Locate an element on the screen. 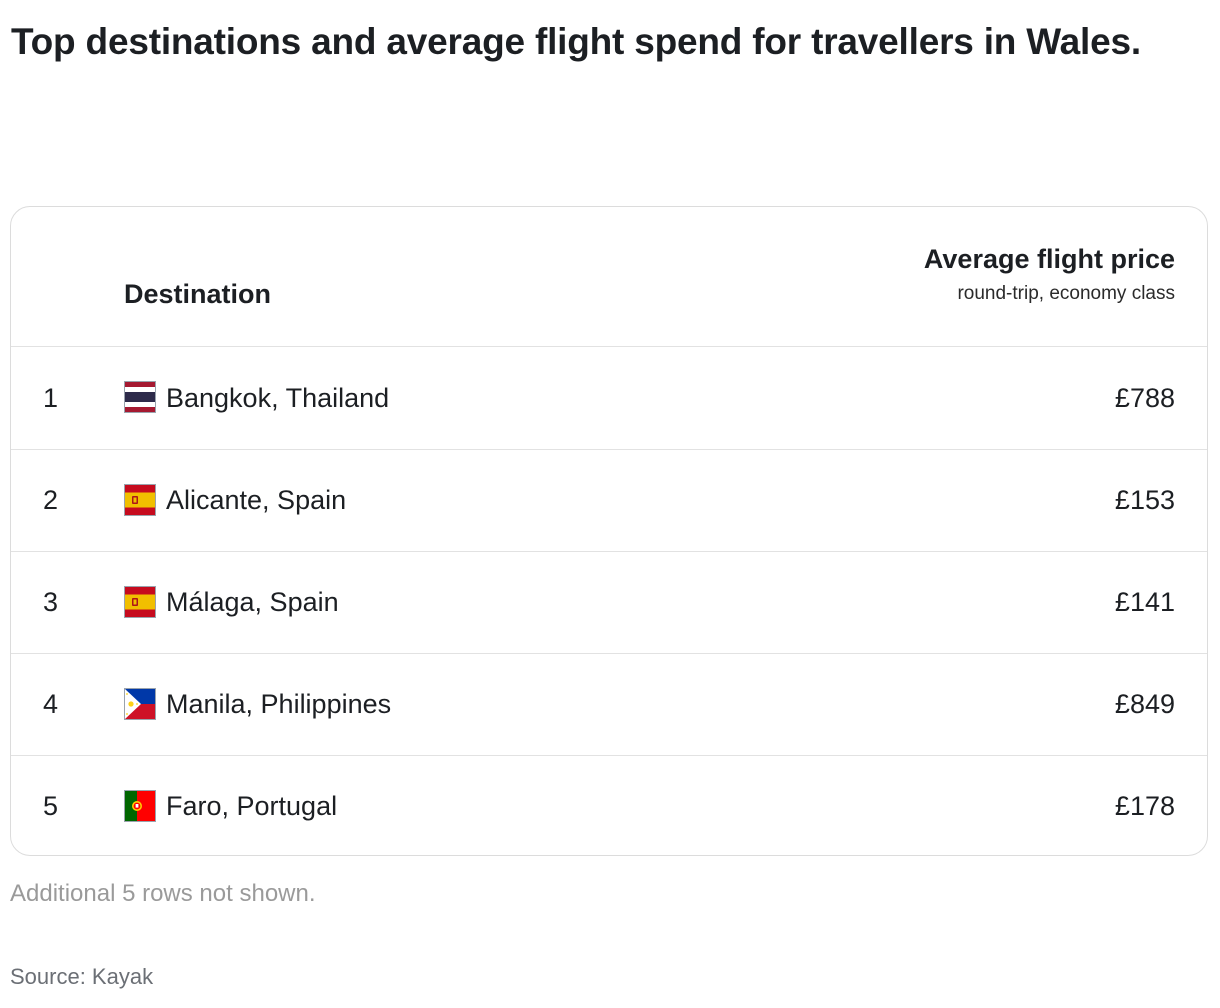  row-price: £153 is located at coordinates (1144, 500).